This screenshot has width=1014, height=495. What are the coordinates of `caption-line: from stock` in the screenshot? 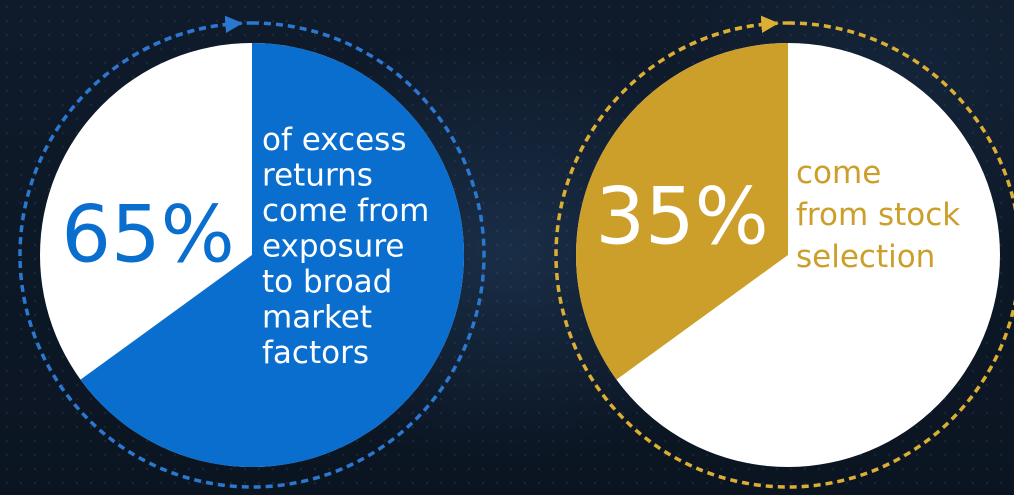 It's located at (878, 215).